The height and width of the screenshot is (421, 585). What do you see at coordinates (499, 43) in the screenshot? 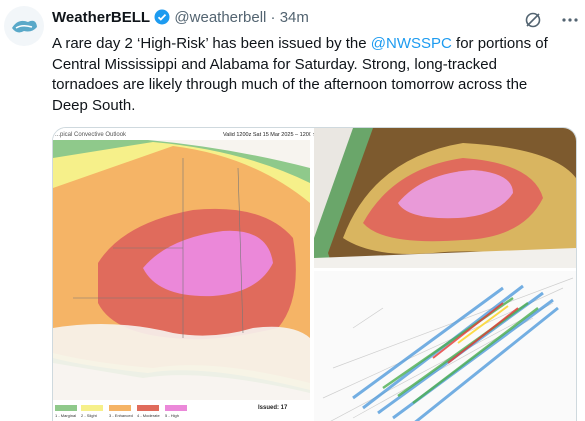
I see `text: for portions of` at bounding box center [499, 43].